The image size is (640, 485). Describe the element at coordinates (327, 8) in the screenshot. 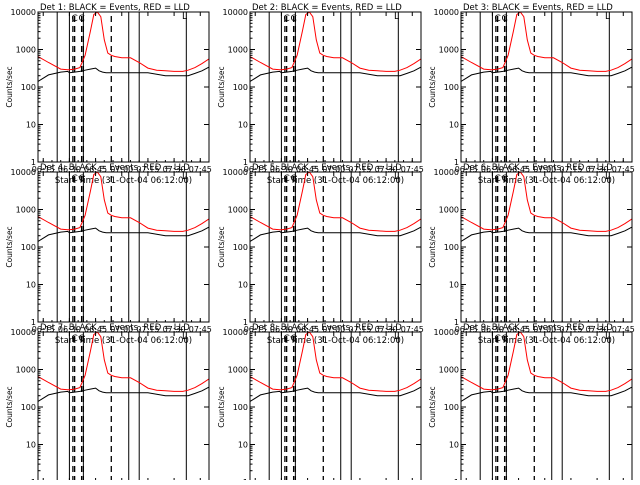

I see `panel-title: Det 2: BLACK = Events, RED = LLD` at that location.